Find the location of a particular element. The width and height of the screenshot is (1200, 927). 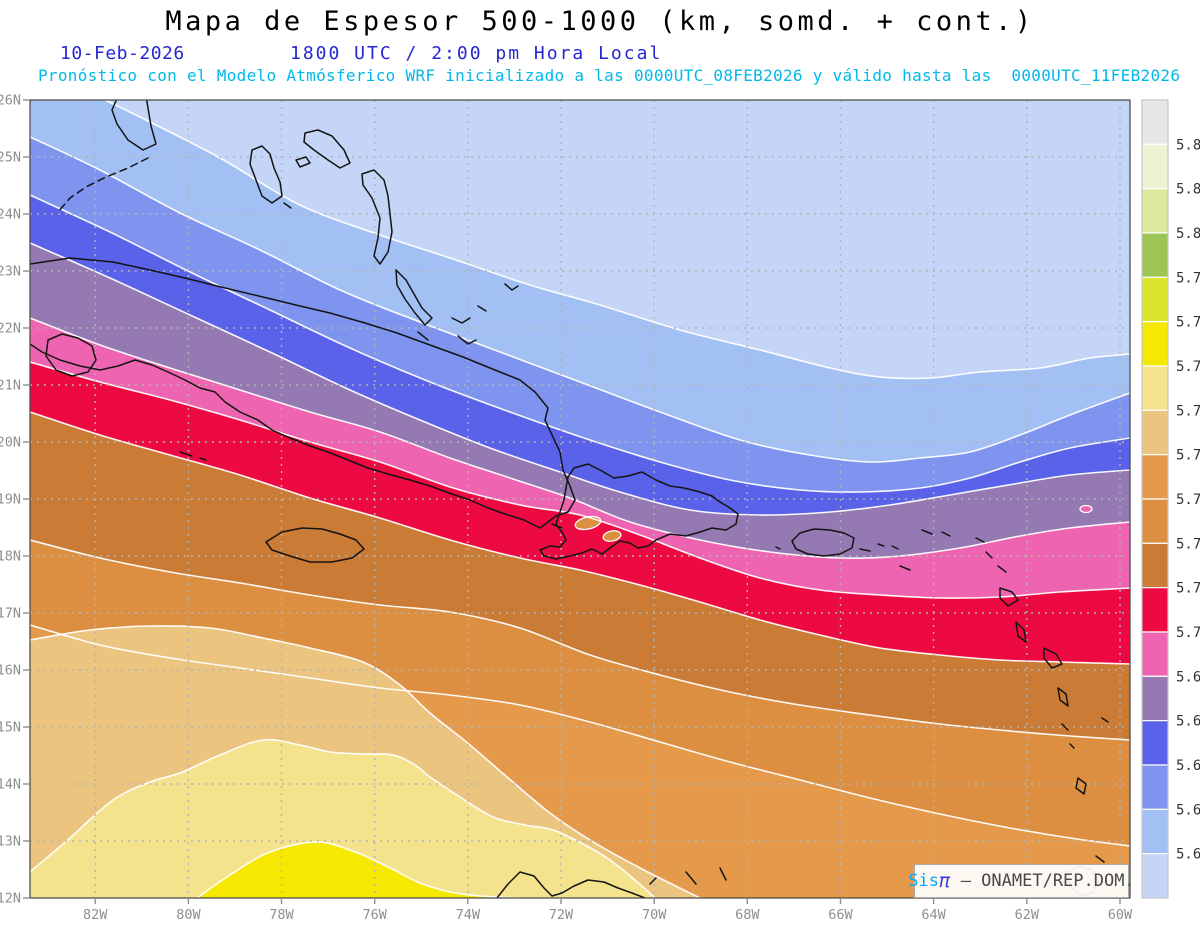

lon-label: 72W is located at coordinates (561, 915).